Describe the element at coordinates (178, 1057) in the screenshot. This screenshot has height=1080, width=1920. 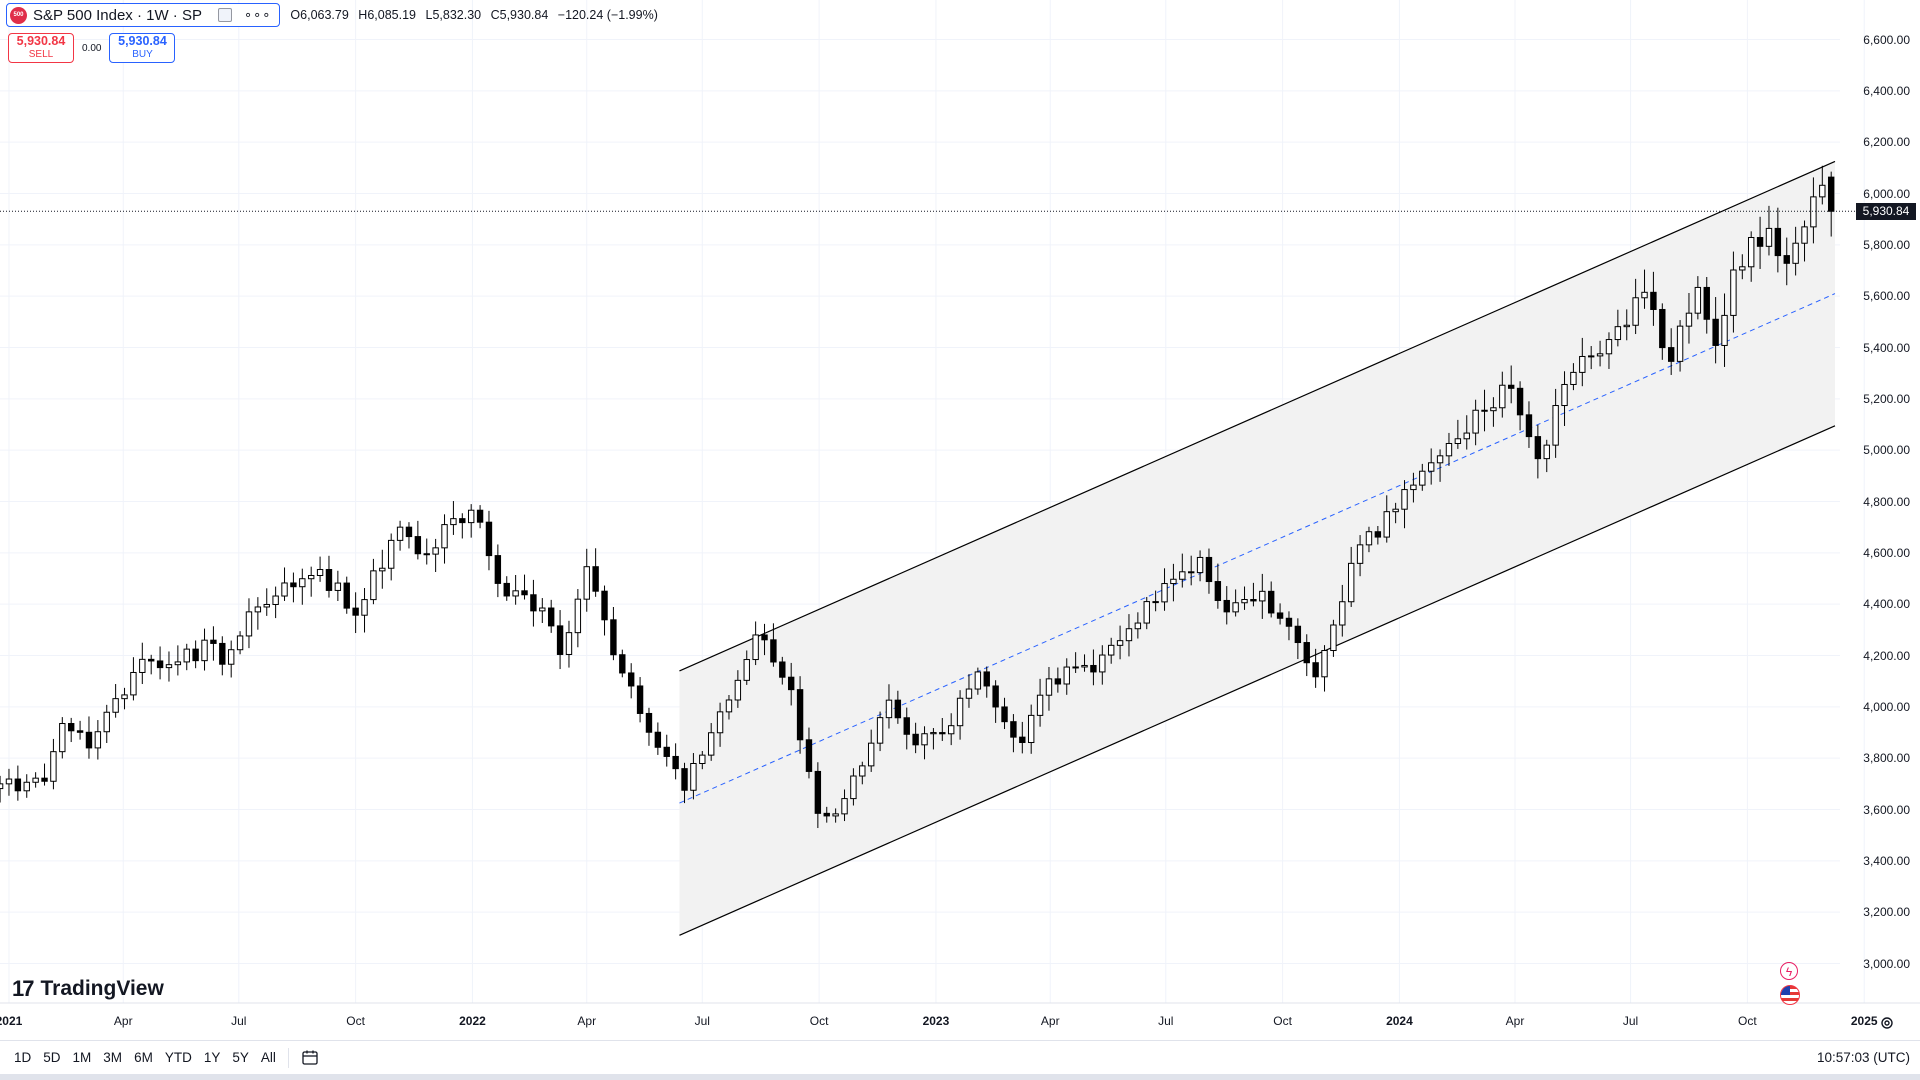
I see `range-button-ytd: YTD` at that location.